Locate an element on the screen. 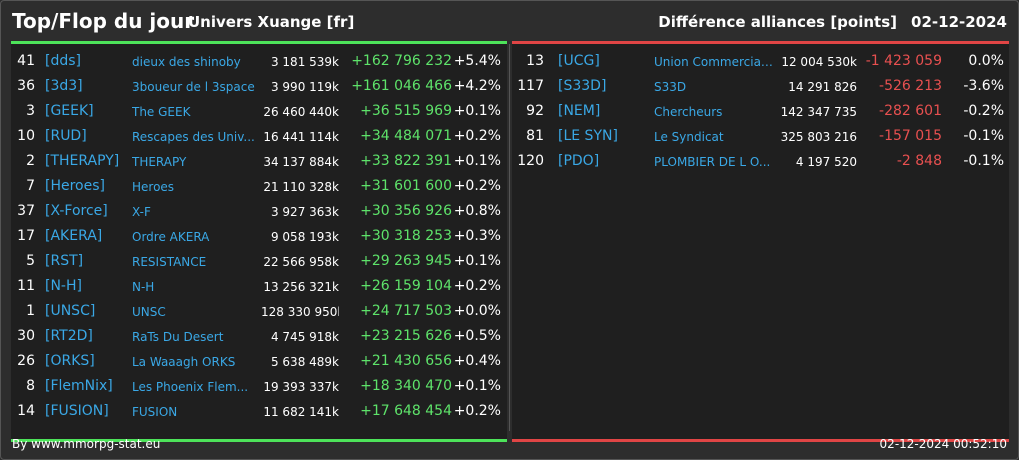  alliance-tag-link: [3d3] is located at coordinates (64, 86).